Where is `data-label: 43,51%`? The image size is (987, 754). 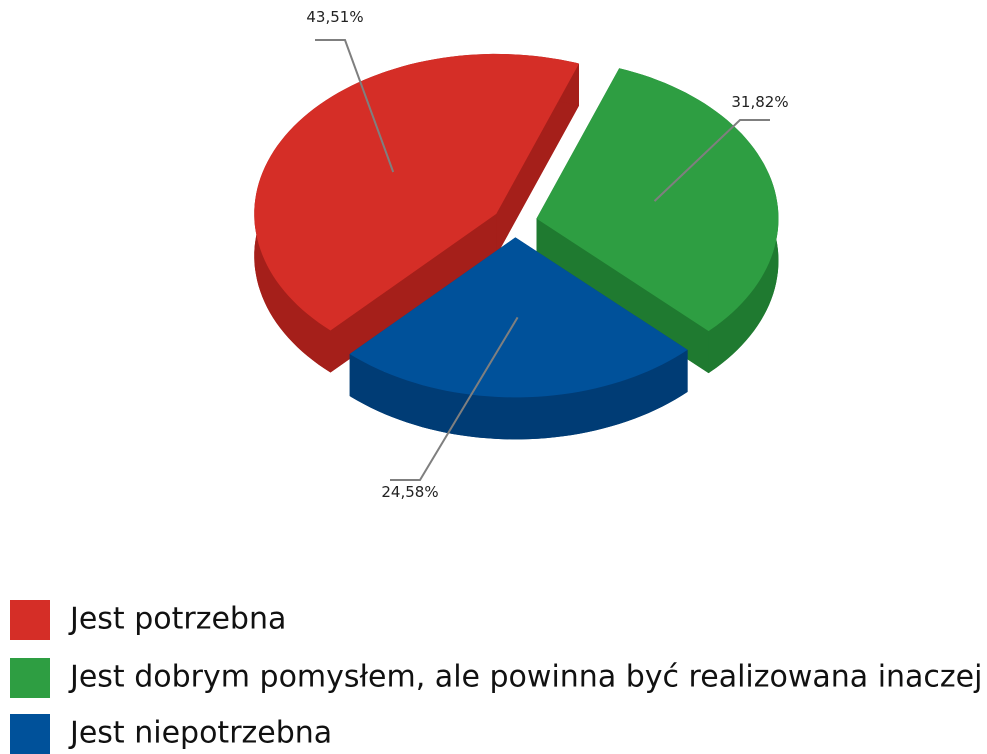 data-label: 43,51% is located at coordinates (334, 17).